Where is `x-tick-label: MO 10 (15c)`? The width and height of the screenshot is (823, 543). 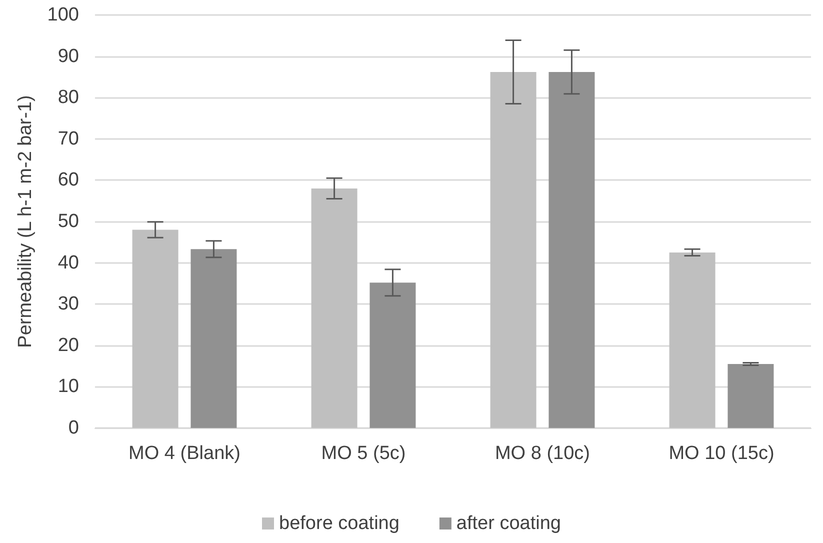
x-tick-label: MO 10 (15c) is located at coordinates (721, 453).